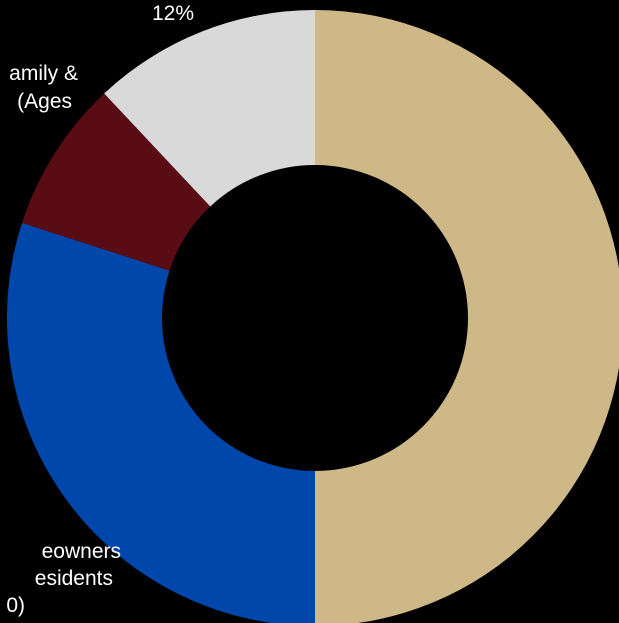 This screenshot has height=623, width=619. I want to click on family-label-line-2: (Ages, so click(44, 101).